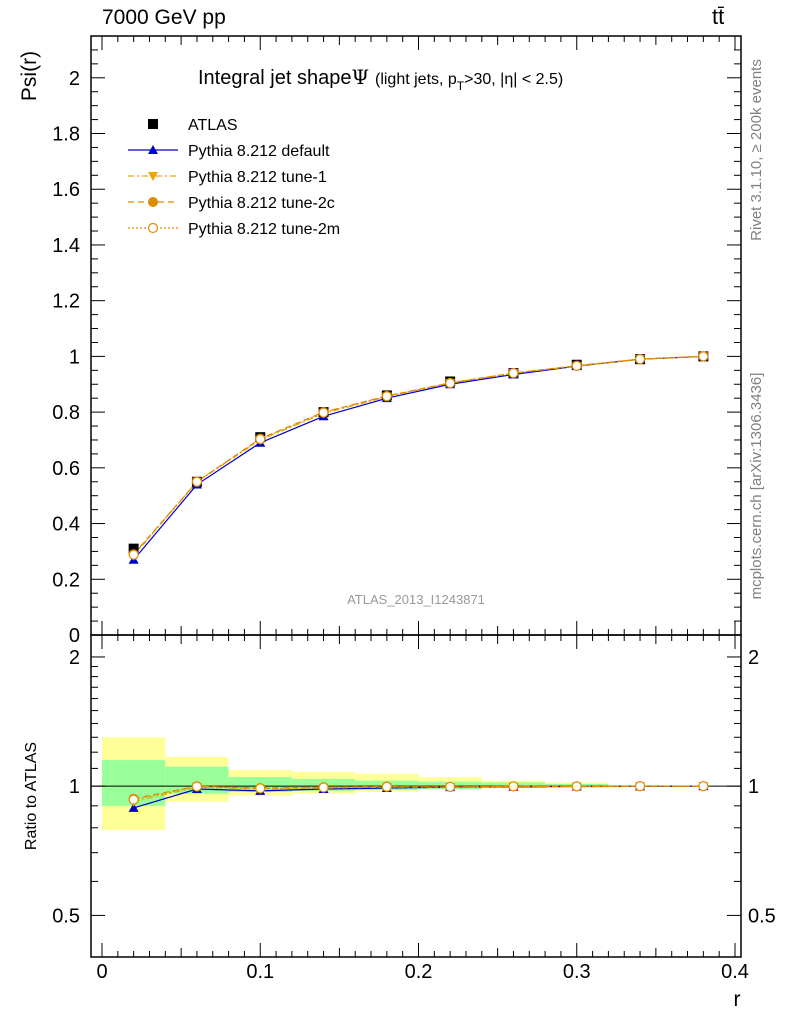  Describe the element at coordinates (74, 636) in the screenshot. I see `y-tick-label: 0` at that location.